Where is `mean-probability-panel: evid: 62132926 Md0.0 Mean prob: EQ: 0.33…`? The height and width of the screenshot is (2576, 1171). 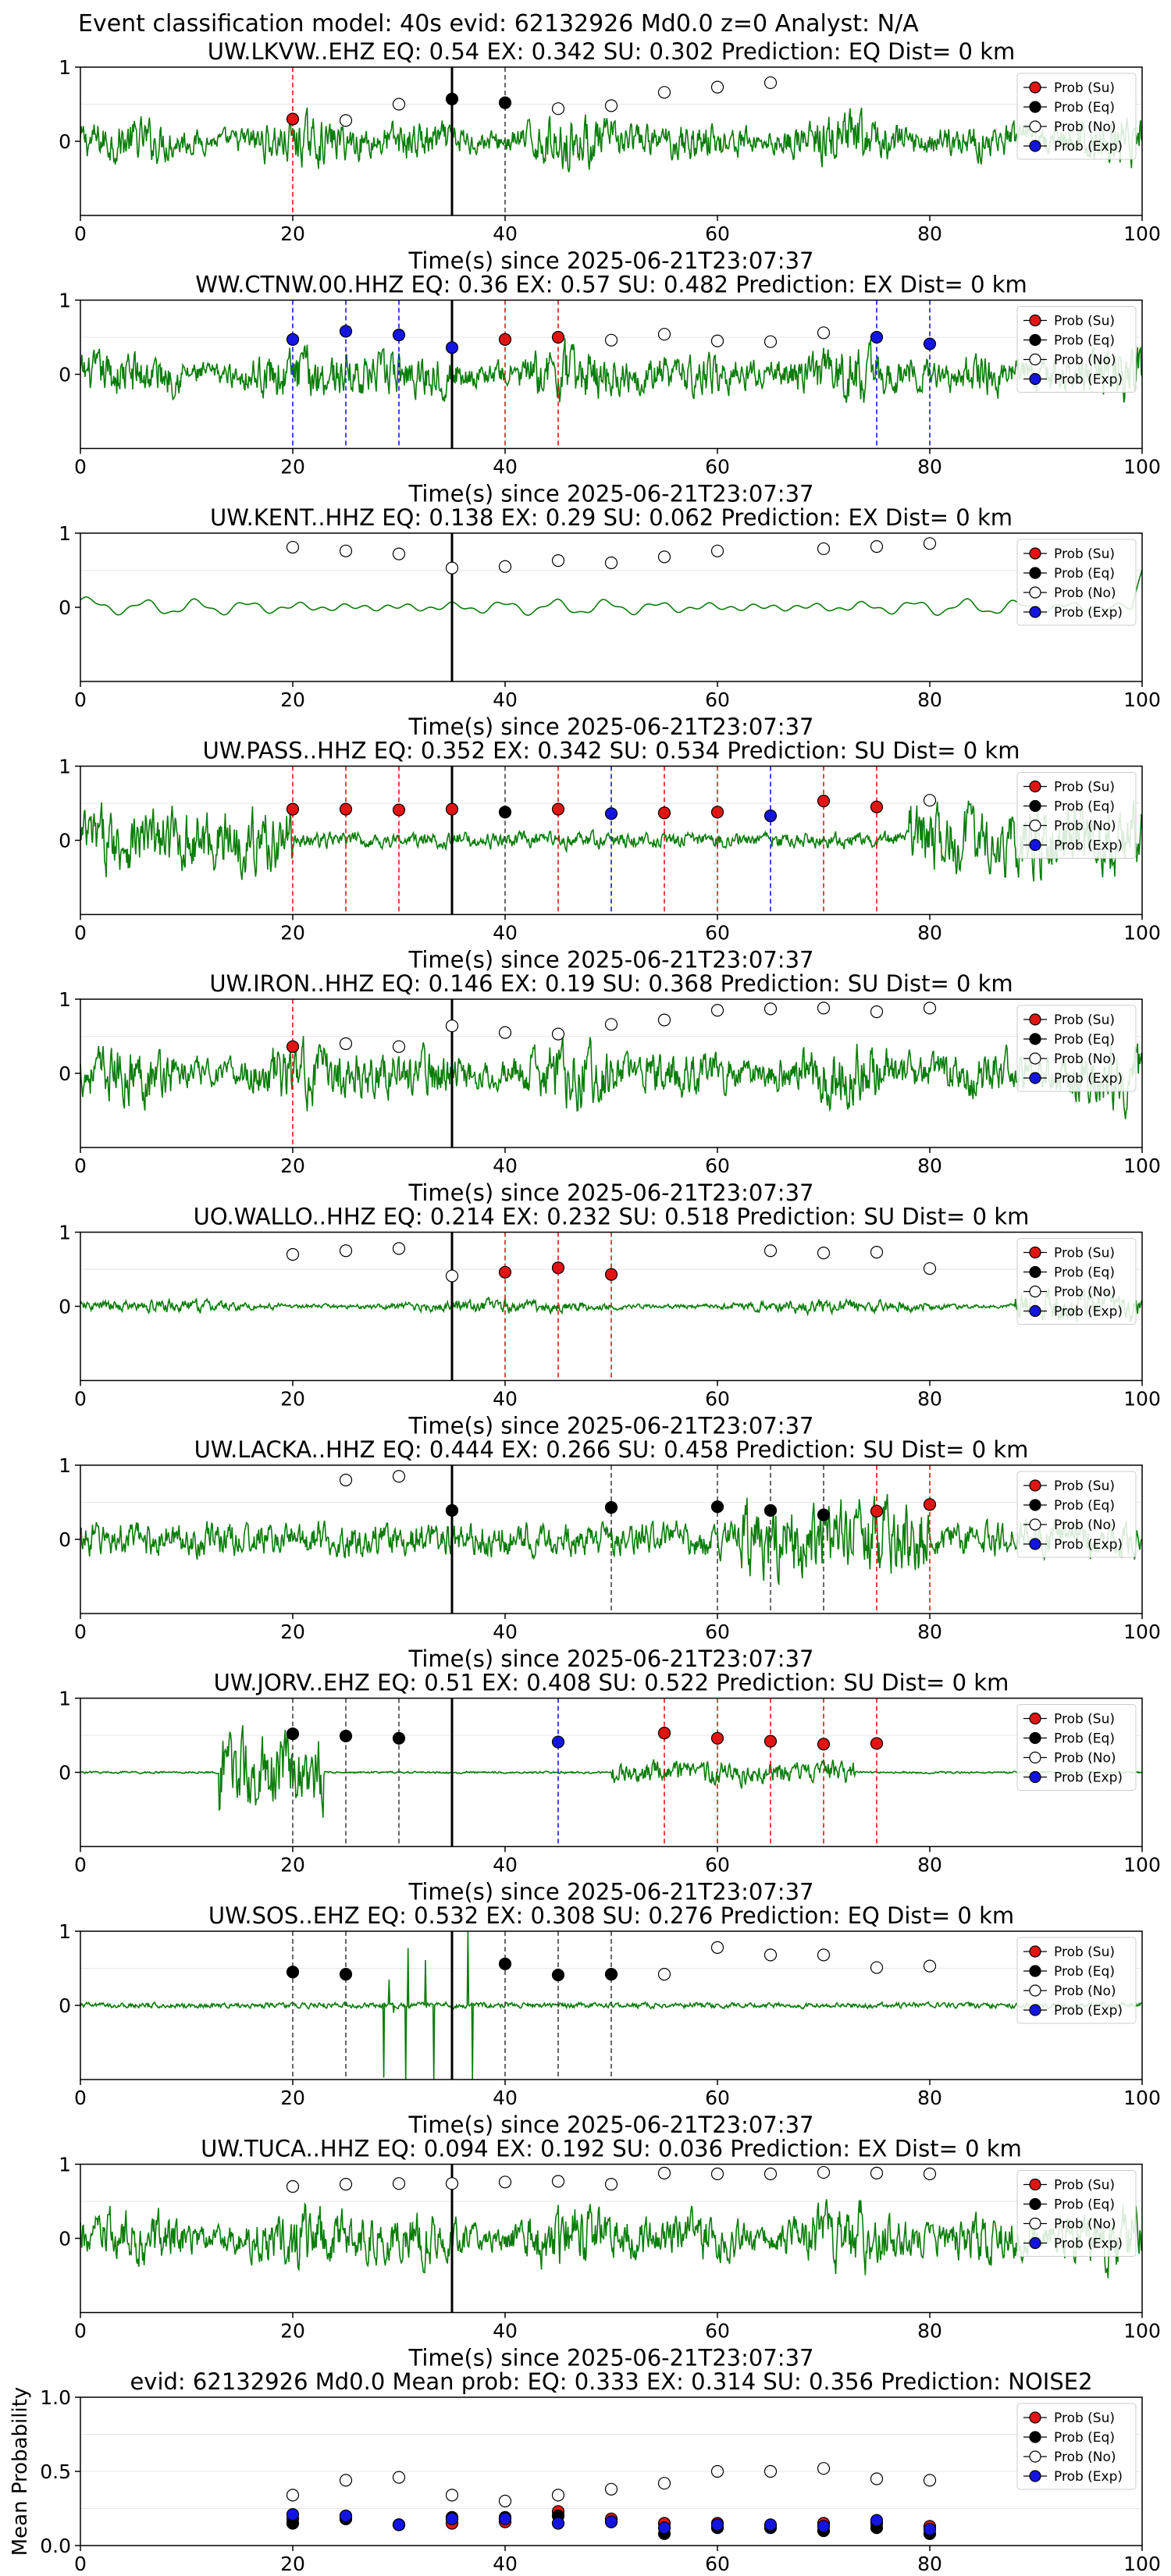 mean-probability-panel: evid: 62132926 Md0.0 Mean prob: EQ: 0.33… is located at coordinates (585, 2471).